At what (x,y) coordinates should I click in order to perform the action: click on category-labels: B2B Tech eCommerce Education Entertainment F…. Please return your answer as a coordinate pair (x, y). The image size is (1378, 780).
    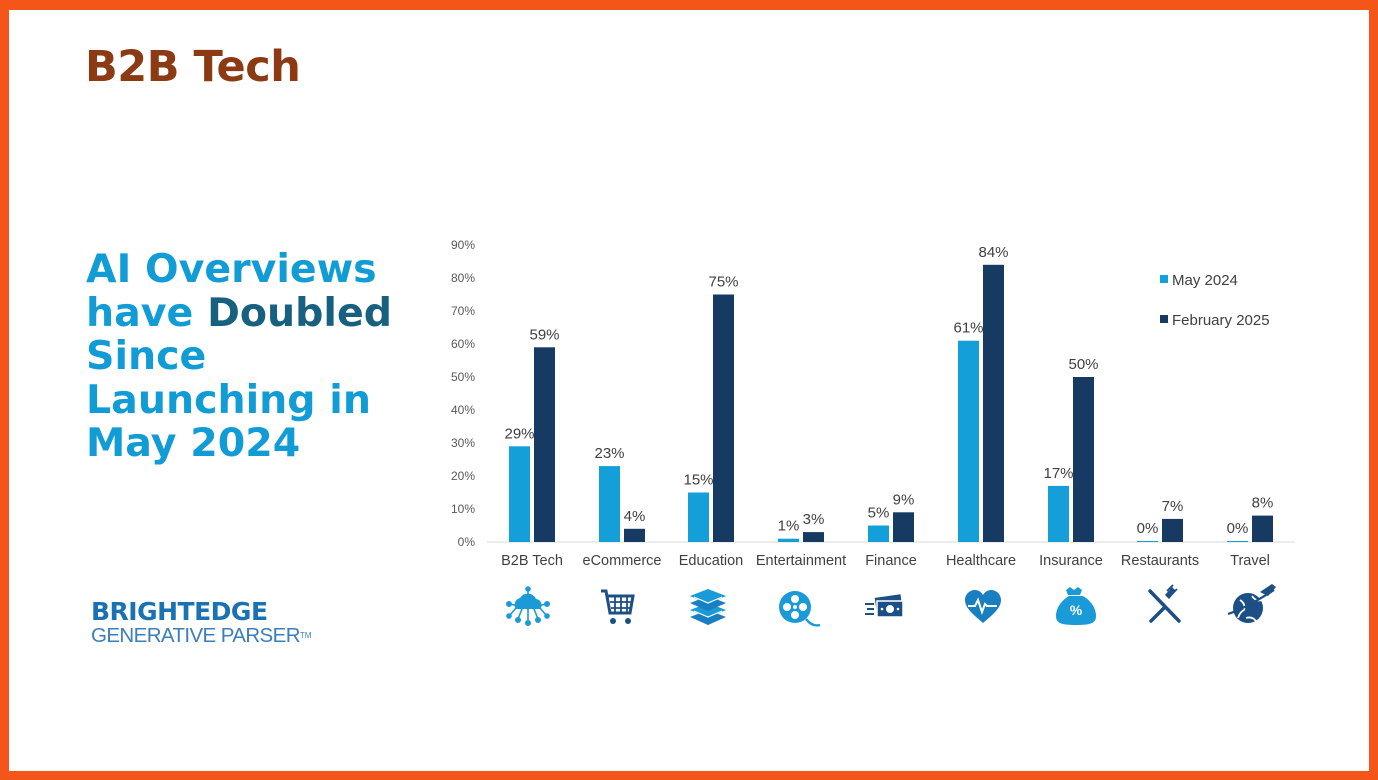
    Looking at the image, I should click on (885, 561).